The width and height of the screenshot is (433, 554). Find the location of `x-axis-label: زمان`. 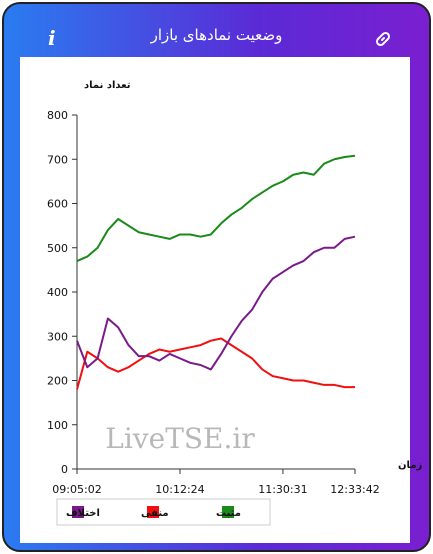

x-axis-label: زمان is located at coordinates (410, 465).